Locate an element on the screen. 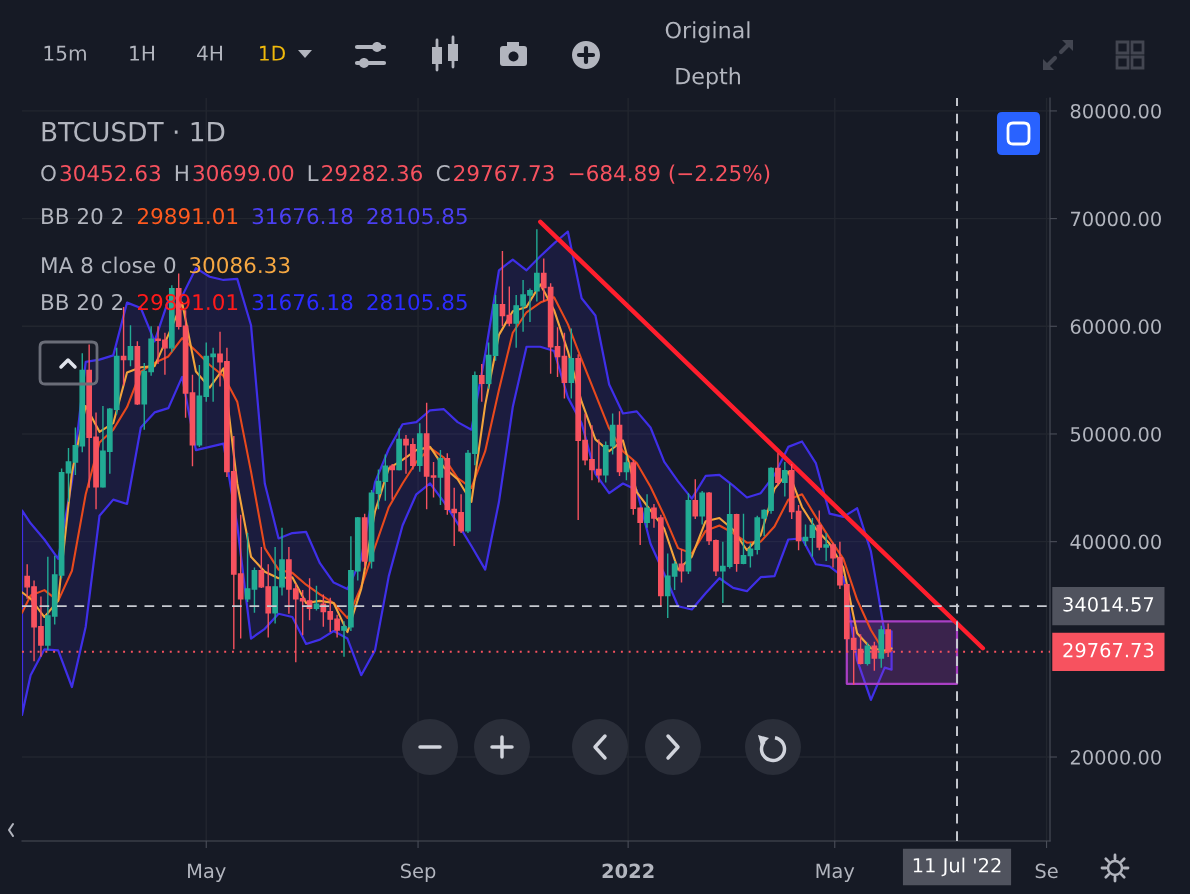  annotation: 29891.01 is located at coordinates (187, 216).